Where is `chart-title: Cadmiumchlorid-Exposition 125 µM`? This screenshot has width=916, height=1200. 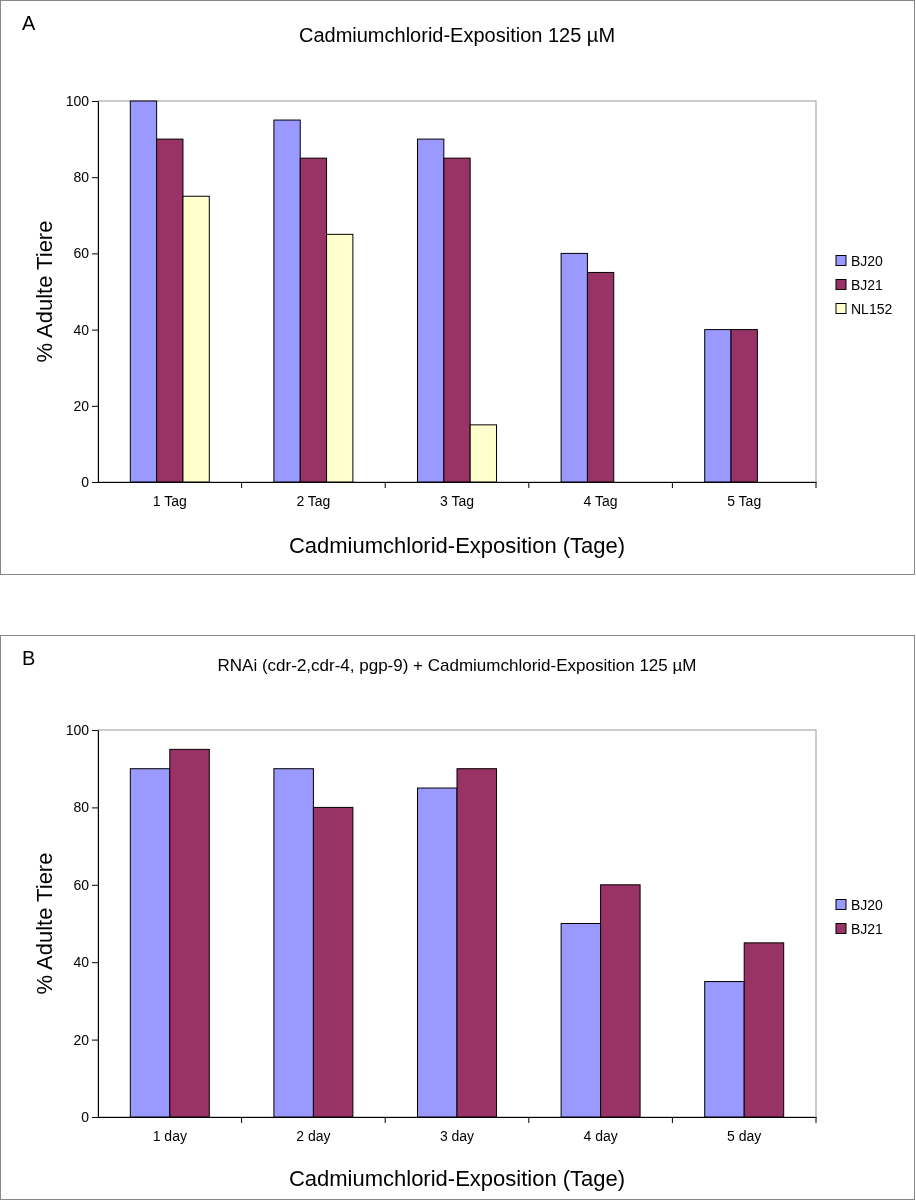
chart-title: Cadmiumchlorid-Exposition 125 µM is located at coordinates (457, 35).